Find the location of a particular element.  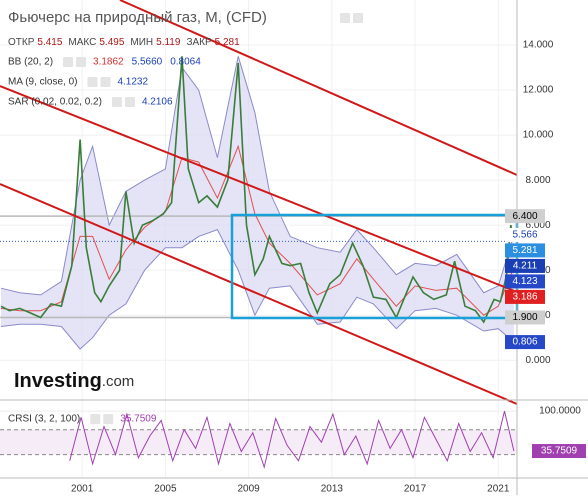

y-tick-label: 100.0000 is located at coordinates (560, 411).